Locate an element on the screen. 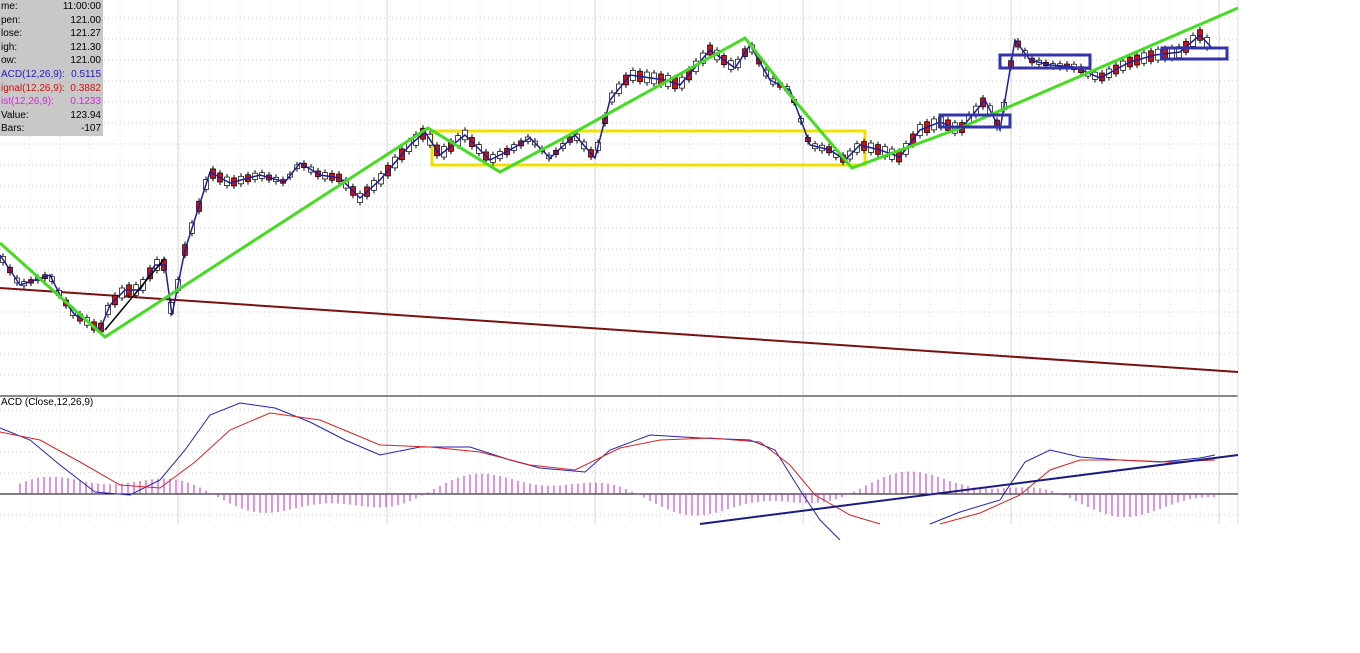  macd-trendline is located at coordinates (969, 489).